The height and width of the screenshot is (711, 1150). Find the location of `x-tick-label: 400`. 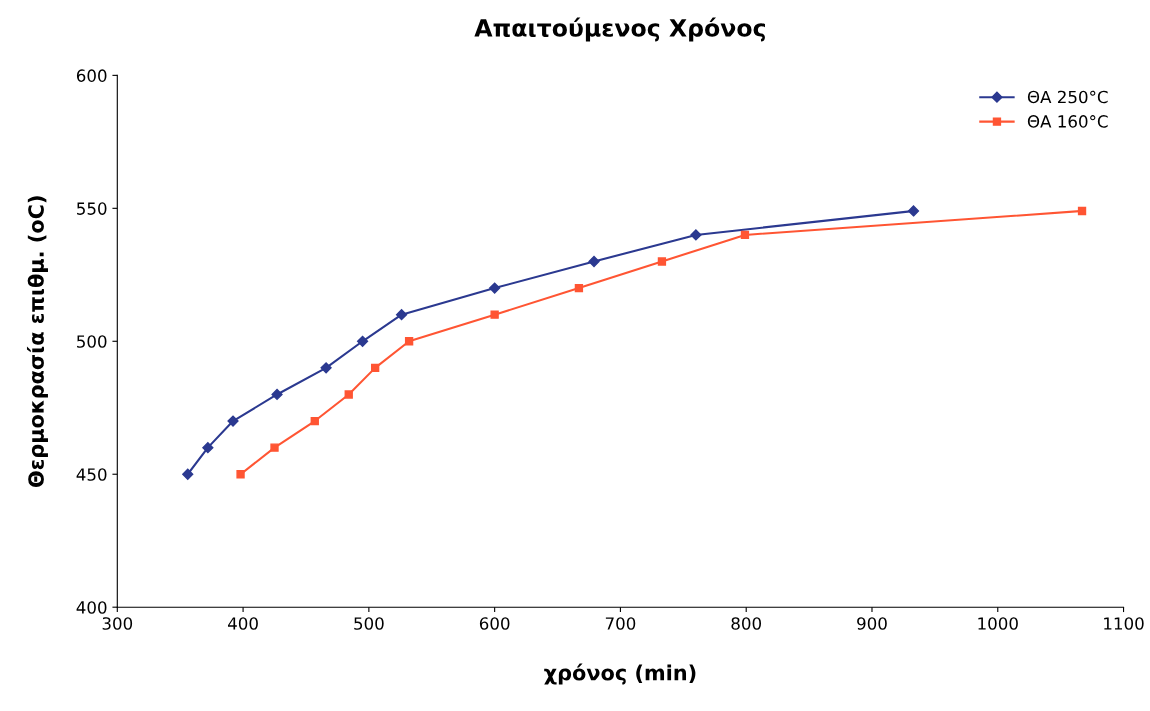

x-tick-label: 400 is located at coordinates (242, 623).